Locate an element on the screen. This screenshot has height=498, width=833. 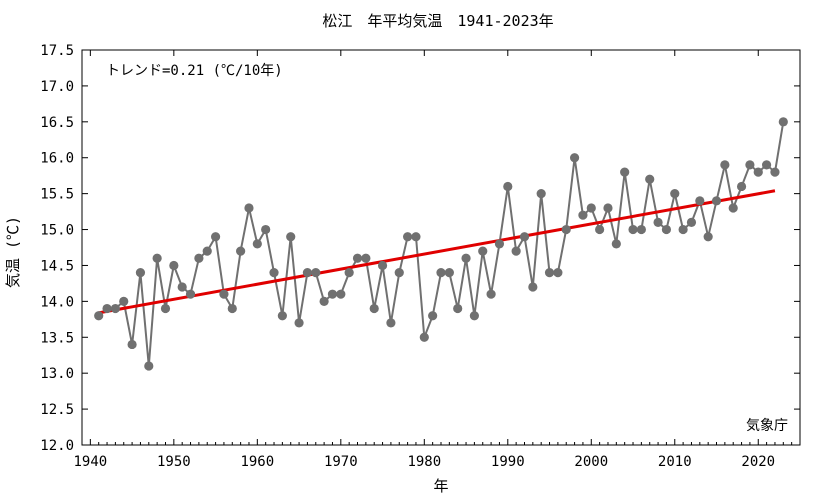
x-tick-label: 1990 is located at coordinates (508, 462).